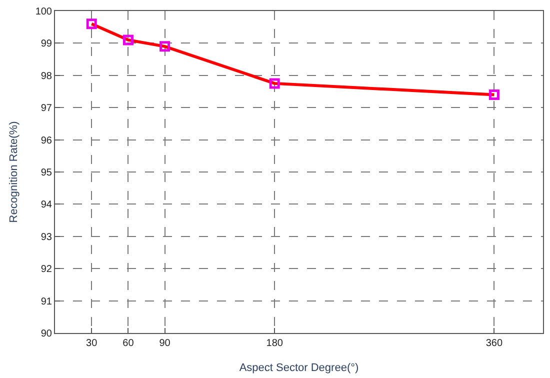  Describe the element at coordinates (275, 343) in the screenshot. I see `x-tick-label: 180` at that location.